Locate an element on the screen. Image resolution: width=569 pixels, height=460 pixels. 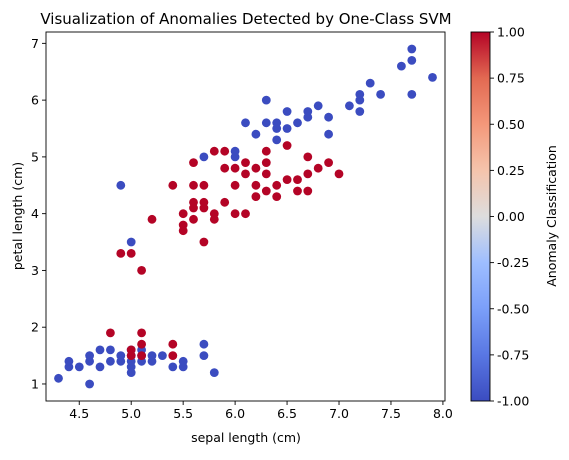
colorbar is located at coordinates (480, 216).